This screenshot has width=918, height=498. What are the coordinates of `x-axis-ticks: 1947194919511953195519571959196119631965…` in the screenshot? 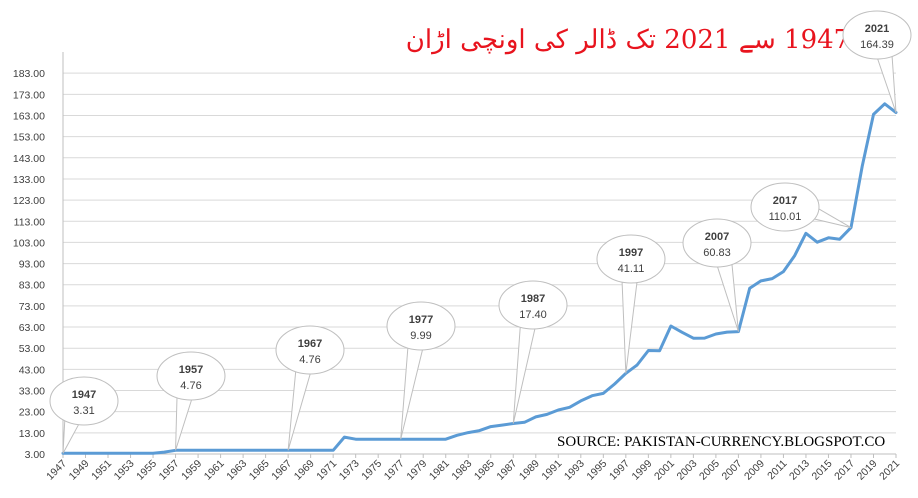 It's located at (473, 468).